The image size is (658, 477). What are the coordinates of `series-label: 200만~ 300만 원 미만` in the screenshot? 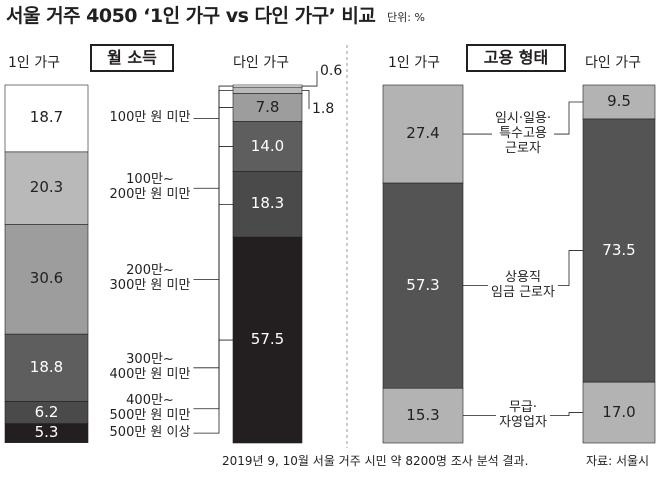 It's located at (150, 279).